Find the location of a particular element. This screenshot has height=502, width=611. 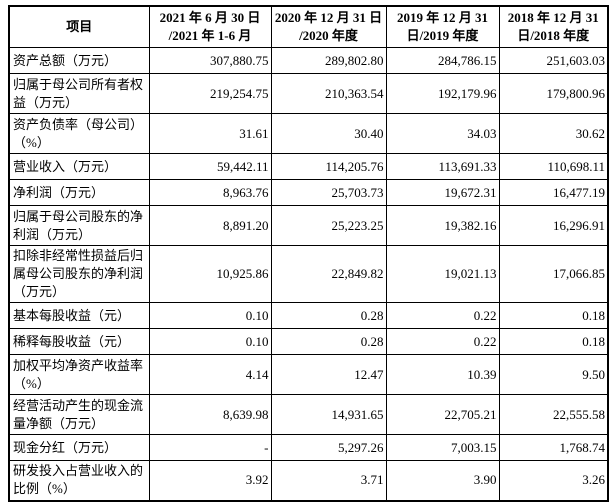

cell-value: 251,603.03 is located at coordinates (553, 60).